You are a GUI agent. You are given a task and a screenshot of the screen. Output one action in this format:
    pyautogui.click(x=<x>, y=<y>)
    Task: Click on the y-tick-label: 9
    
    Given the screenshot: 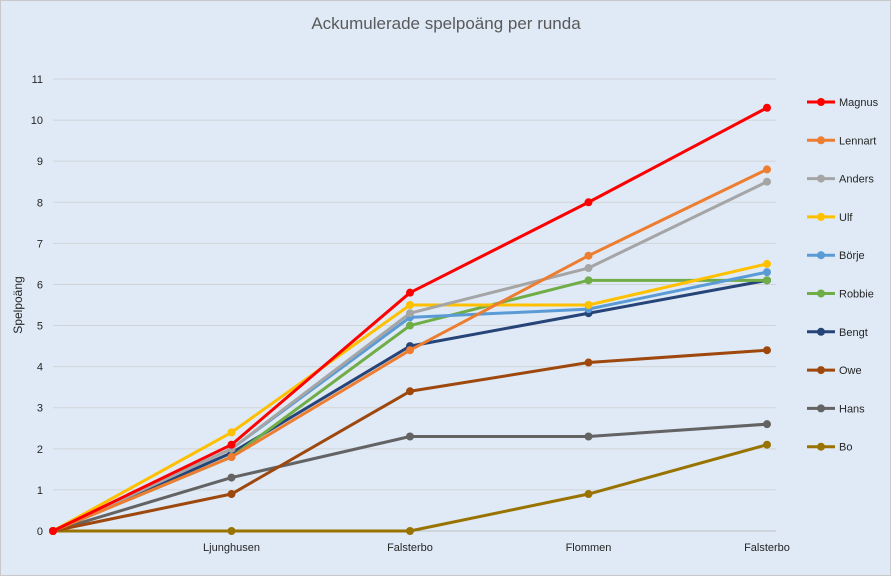 What is the action you would take?
    pyautogui.click(x=40, y=162)
    